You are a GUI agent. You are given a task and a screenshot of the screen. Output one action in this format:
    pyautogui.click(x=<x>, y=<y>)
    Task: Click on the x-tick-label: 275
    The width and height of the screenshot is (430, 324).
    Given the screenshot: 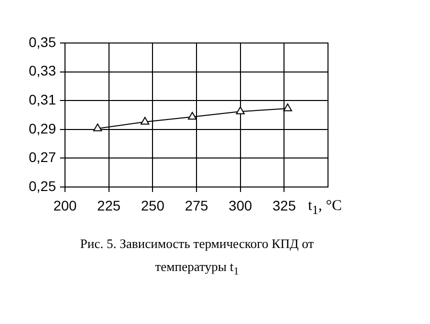 What is the action you would take?
    pyautogui.click(x=196, y=205)
    